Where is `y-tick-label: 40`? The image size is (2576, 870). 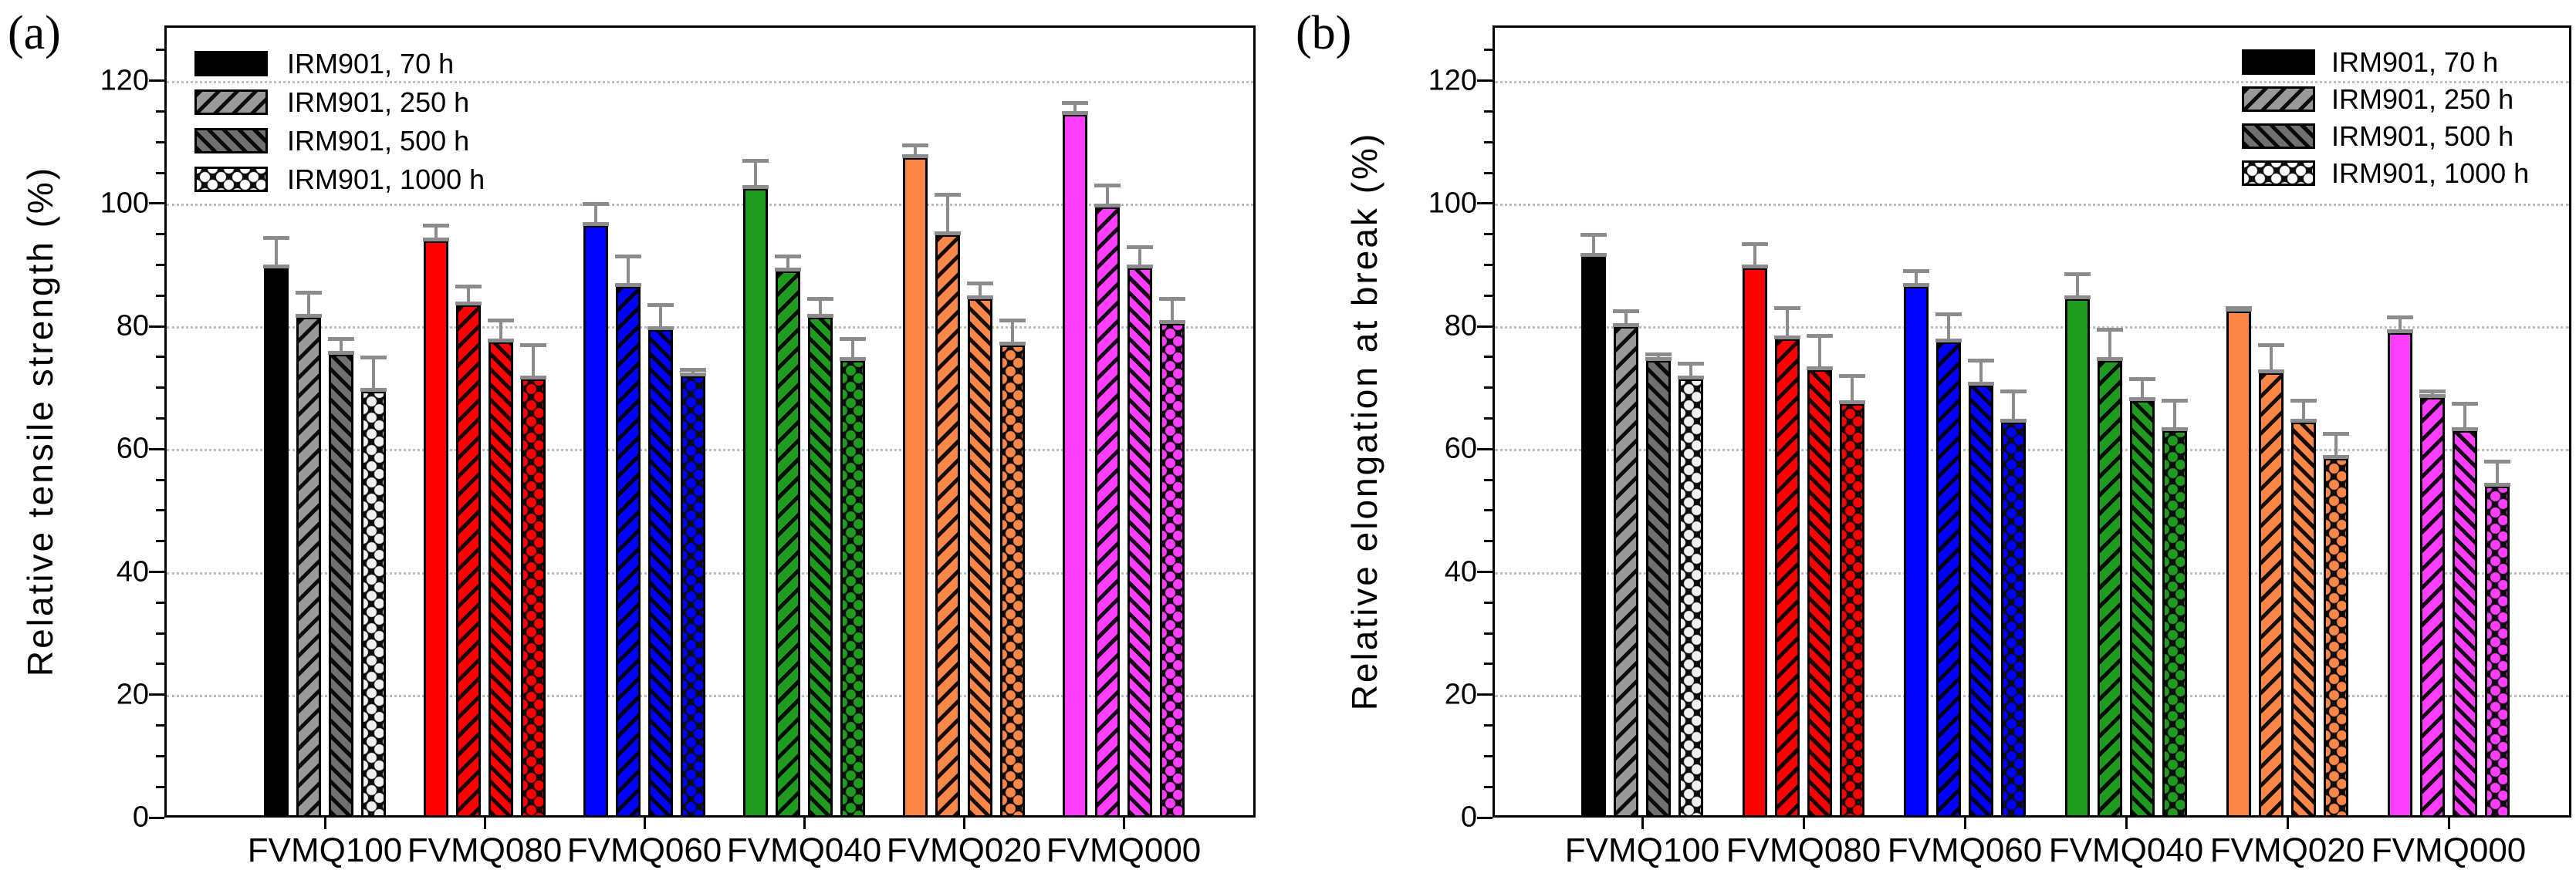
y-tick-label: 40 is located at coordinates (132, 571).